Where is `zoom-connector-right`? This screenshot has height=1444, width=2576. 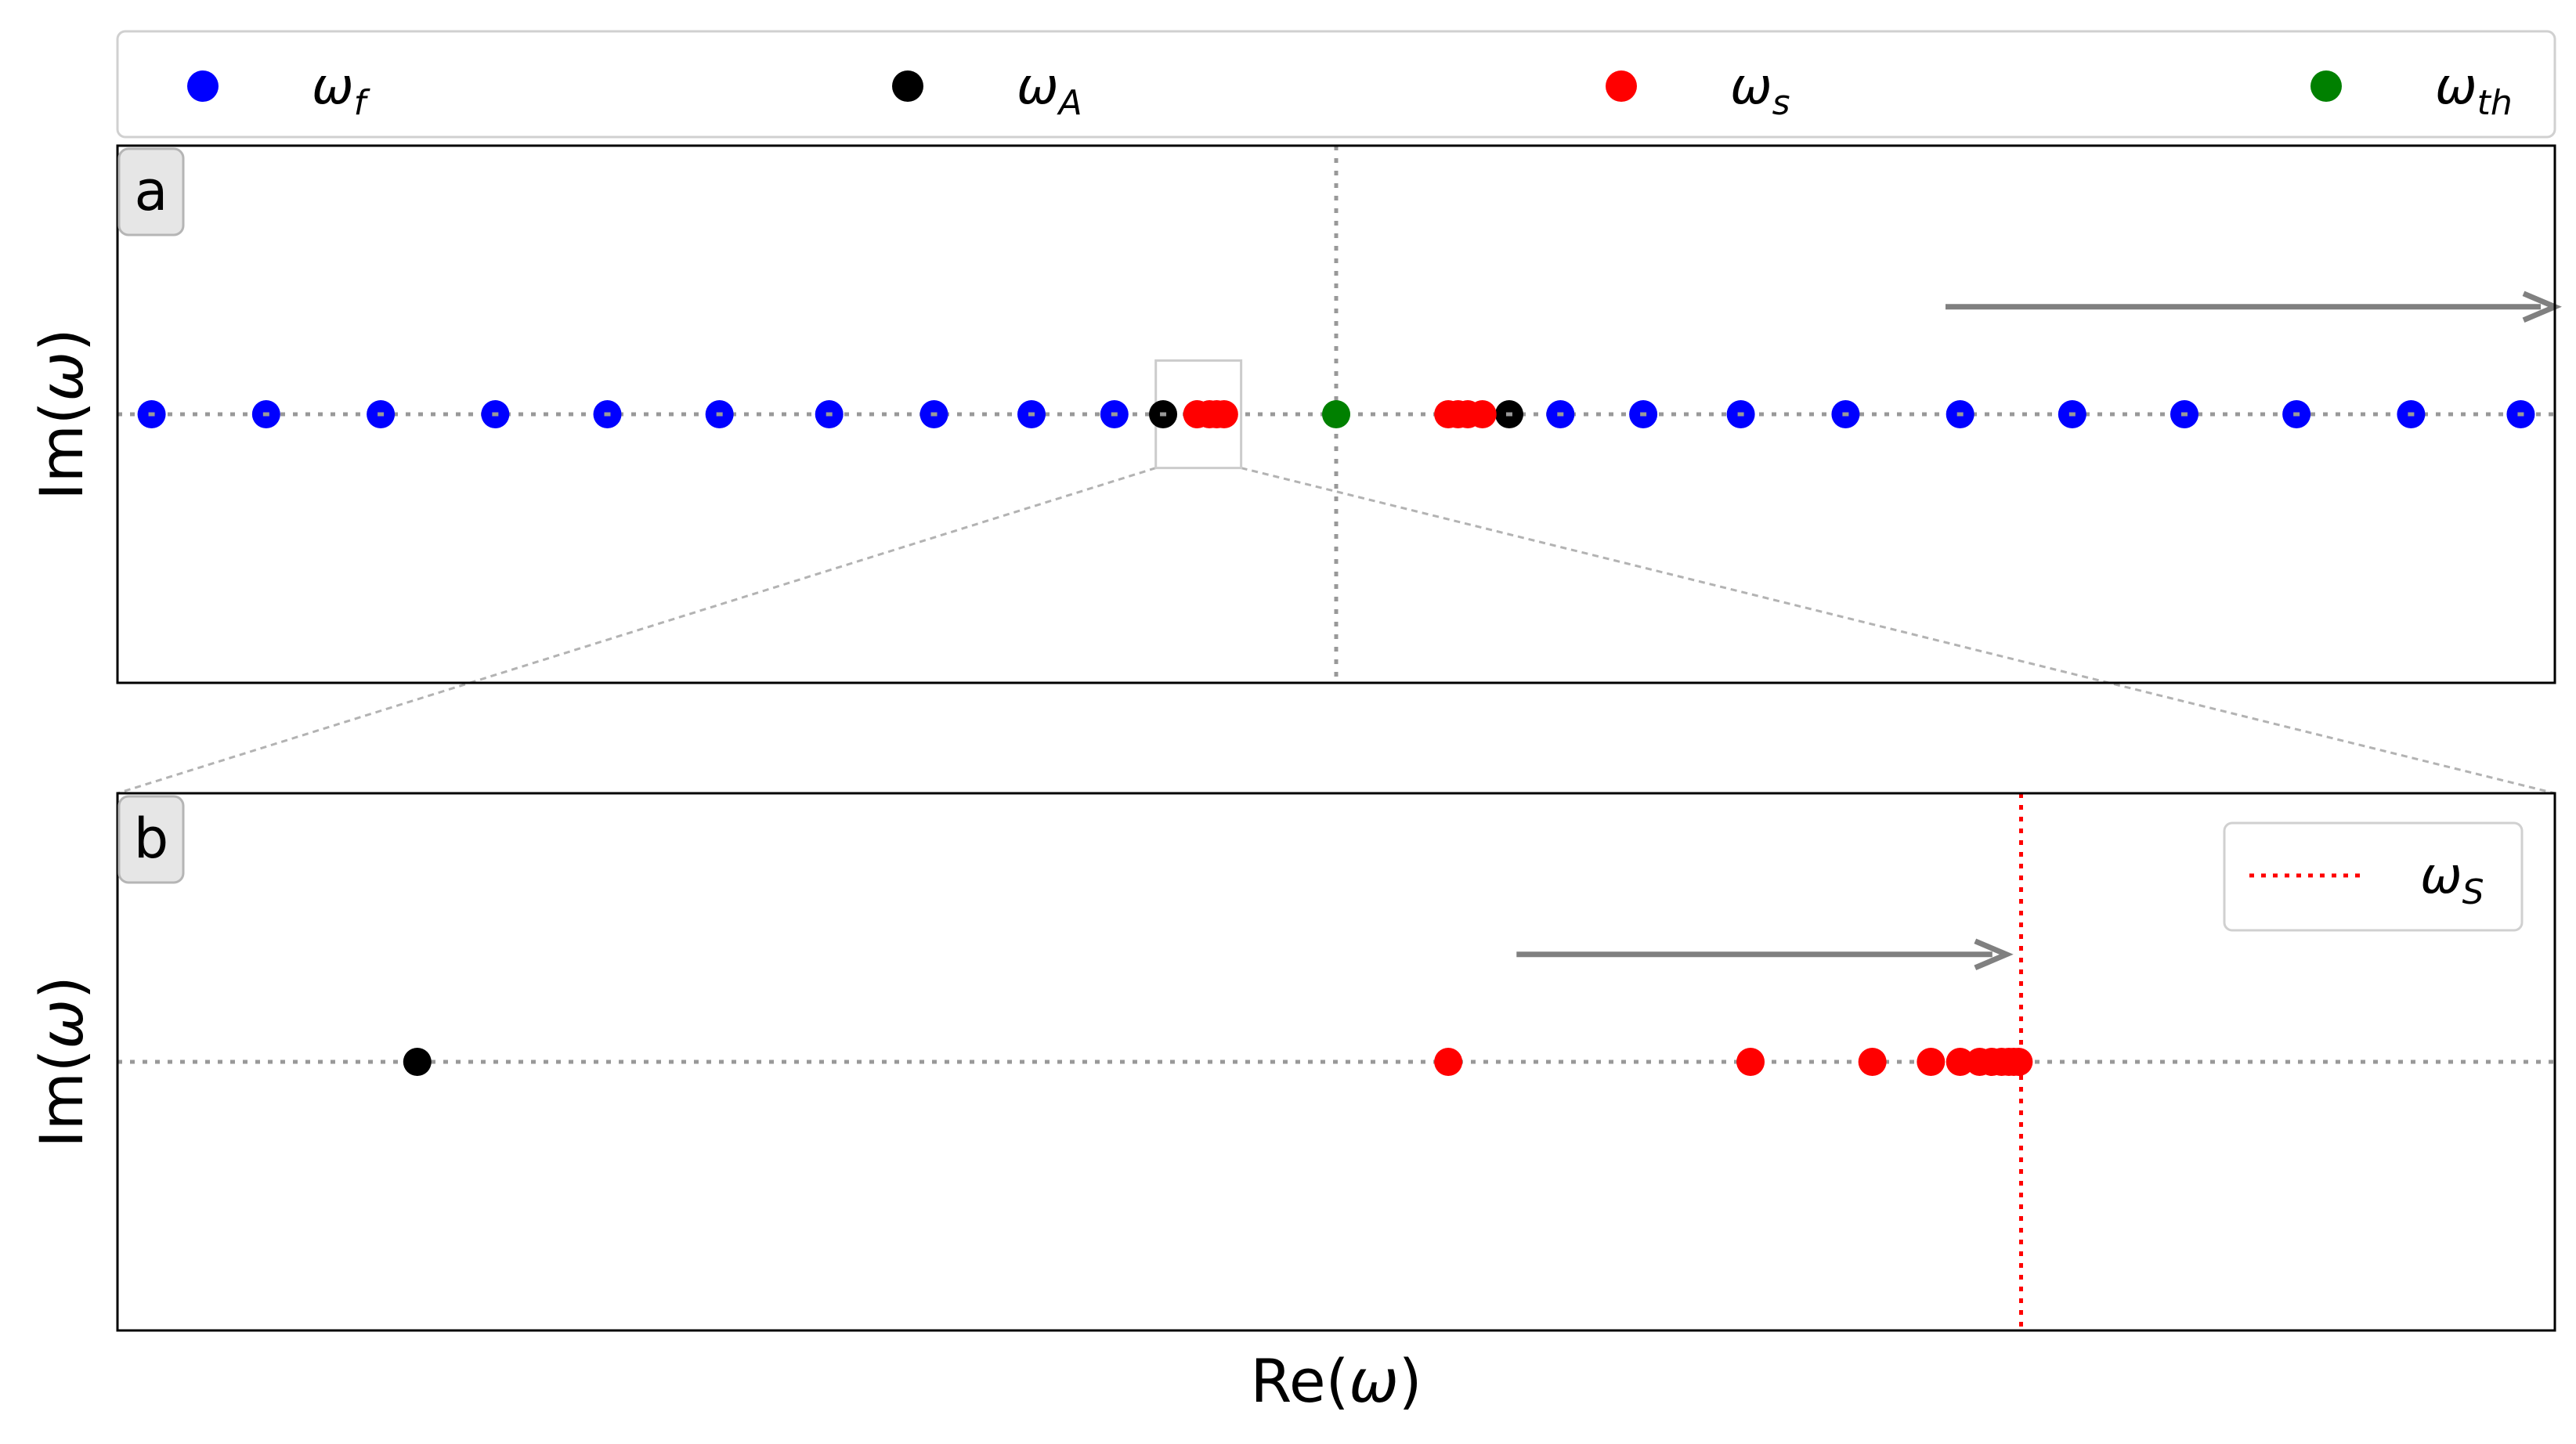
zoom-connector-right is located at coordinates (1898, 631).